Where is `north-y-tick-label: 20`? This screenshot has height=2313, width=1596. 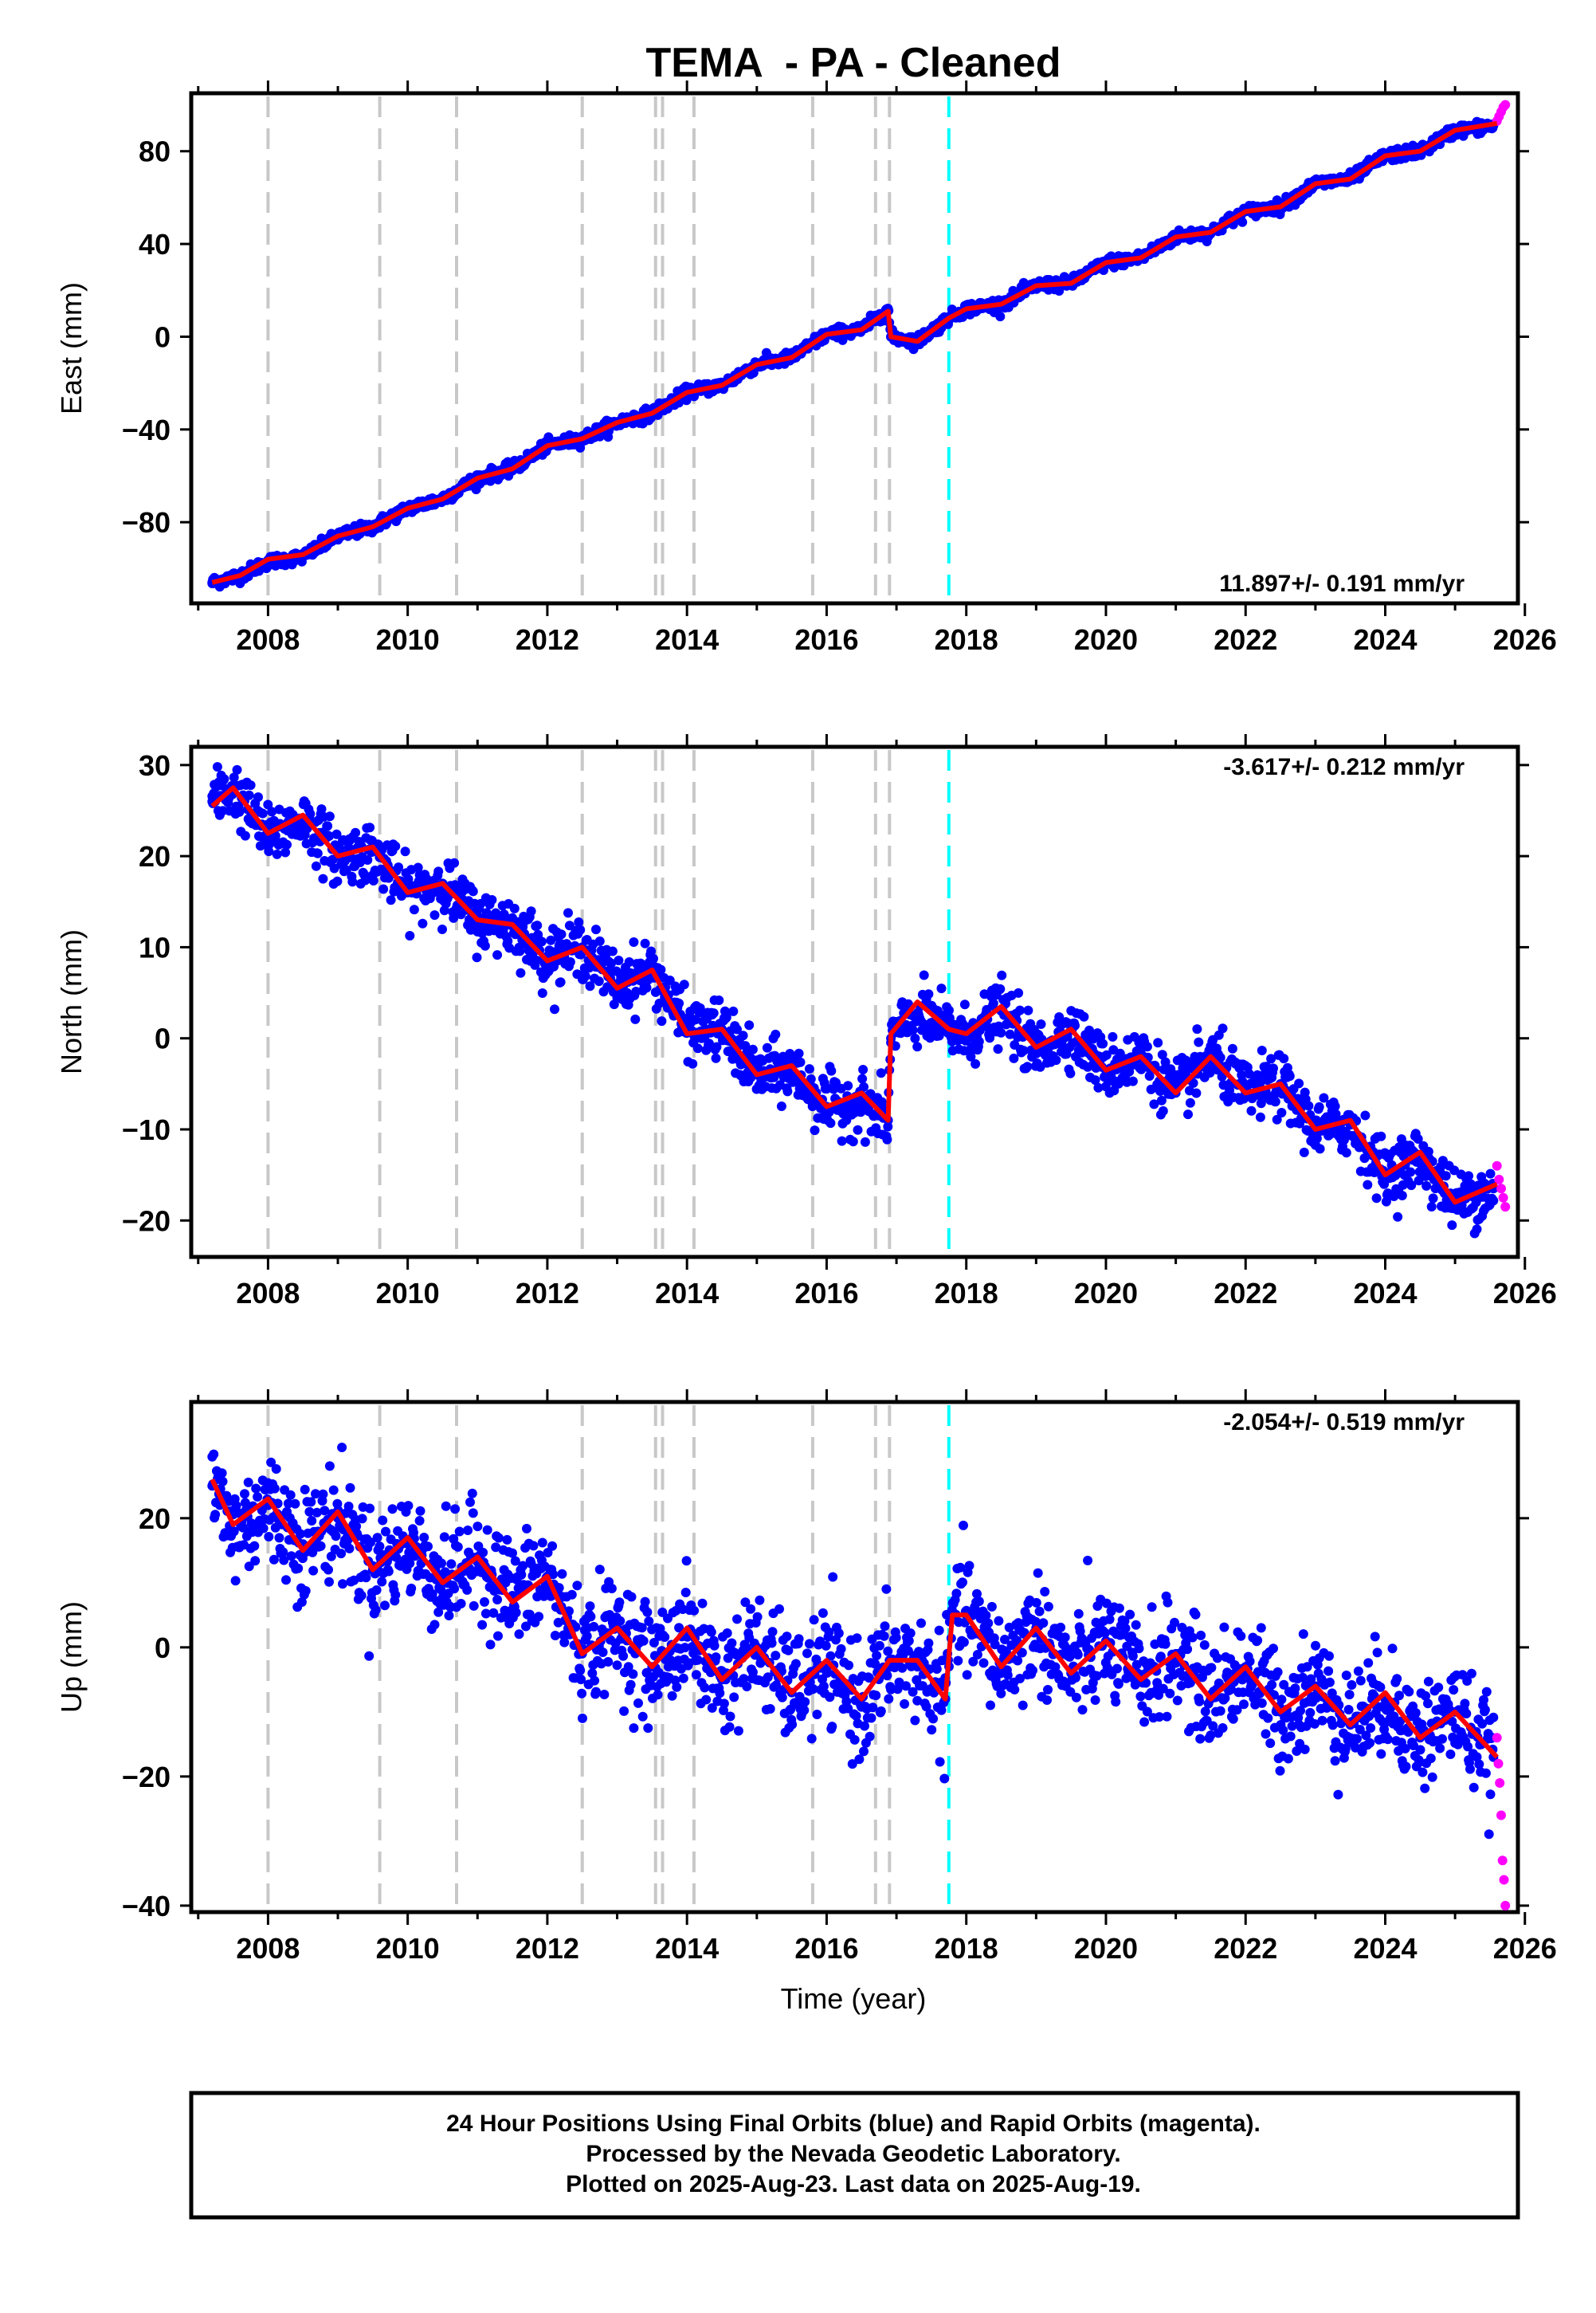
north-y-tick-label: 20 is located at coordinates (155, 856).